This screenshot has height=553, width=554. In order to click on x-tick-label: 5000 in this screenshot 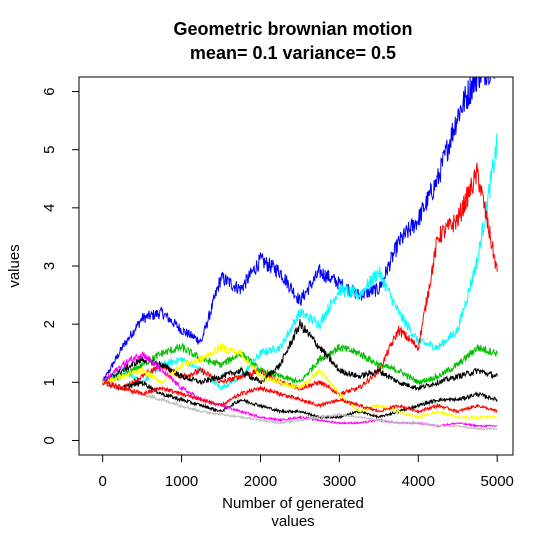, I will do `click(497, 481)`.